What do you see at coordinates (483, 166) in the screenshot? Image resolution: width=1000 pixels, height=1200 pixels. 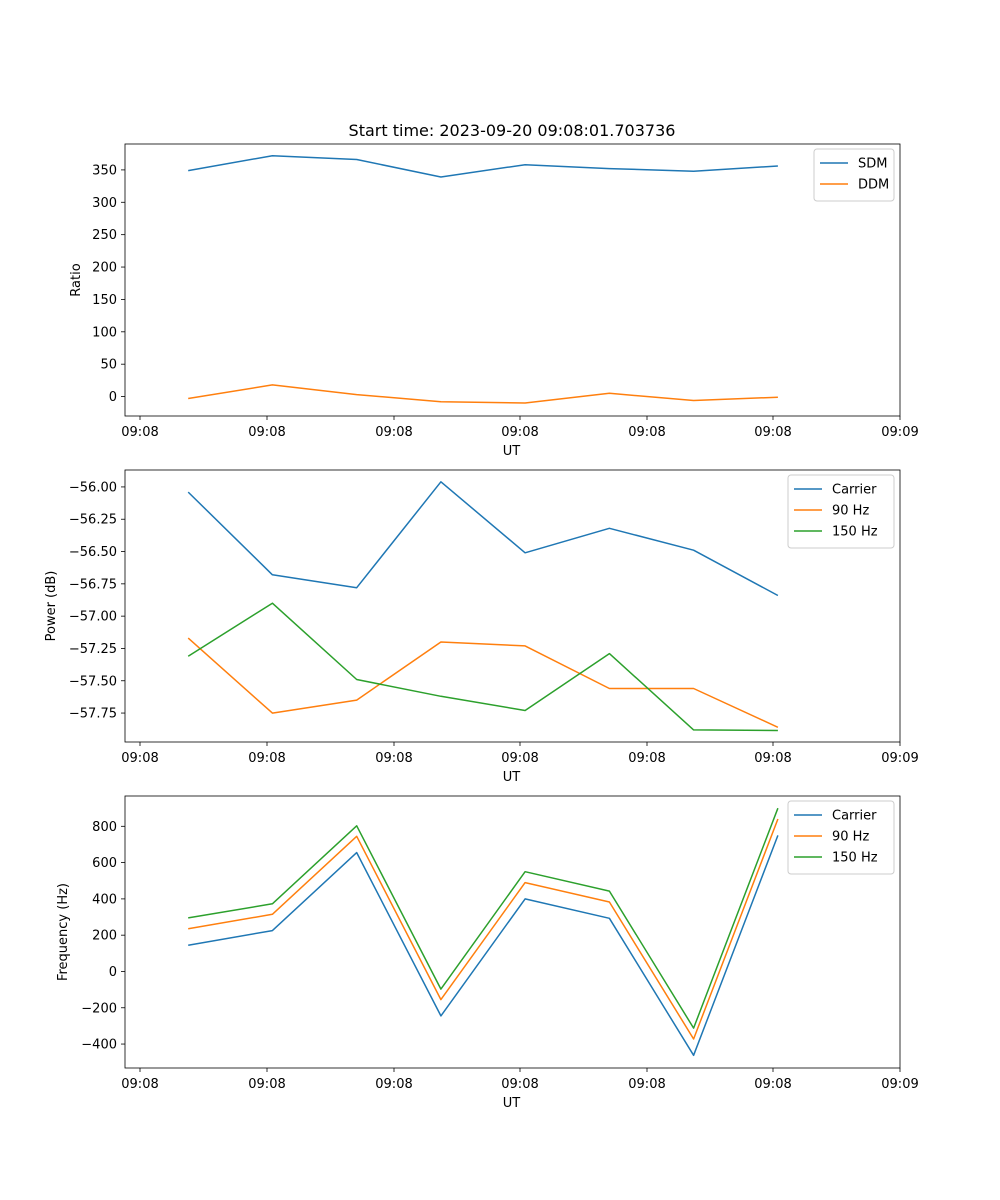 I see `series-line-sdm` at bounding box center [483, 166].